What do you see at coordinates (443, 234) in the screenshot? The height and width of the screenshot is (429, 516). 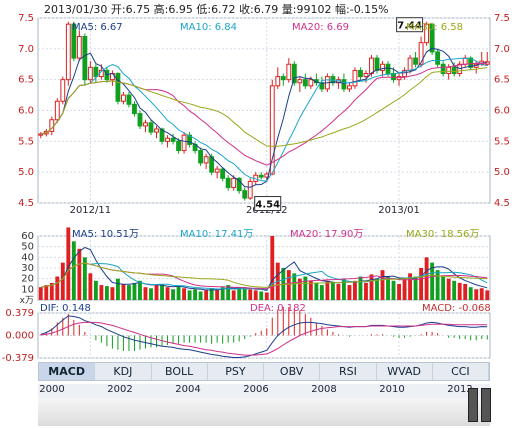 I see `vol-legend-ma30: MA30: 18.56万` at bounding box center [443, 234].